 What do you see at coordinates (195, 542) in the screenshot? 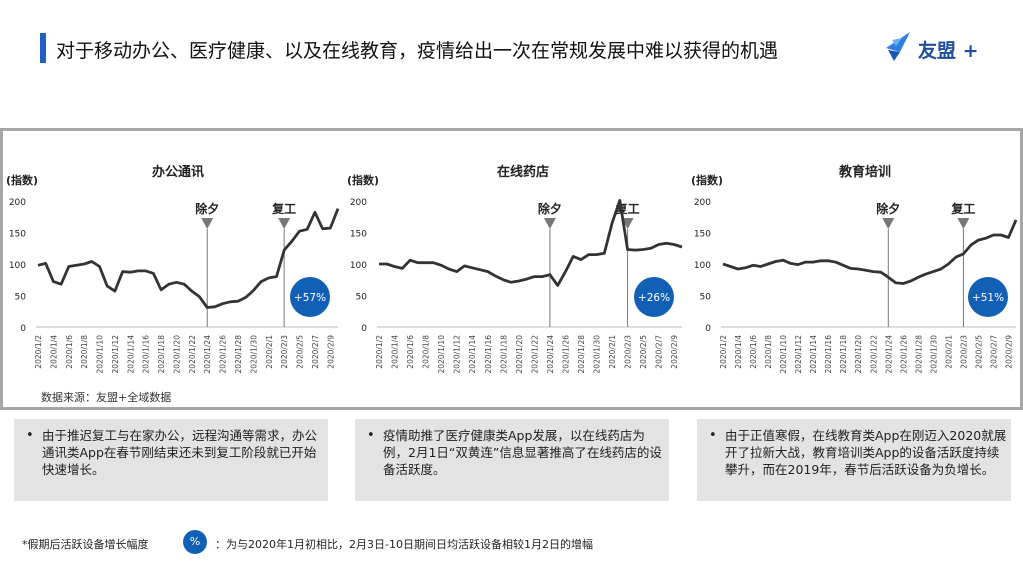
I see `footnote-badge: %` at bounding box center [195, 542].